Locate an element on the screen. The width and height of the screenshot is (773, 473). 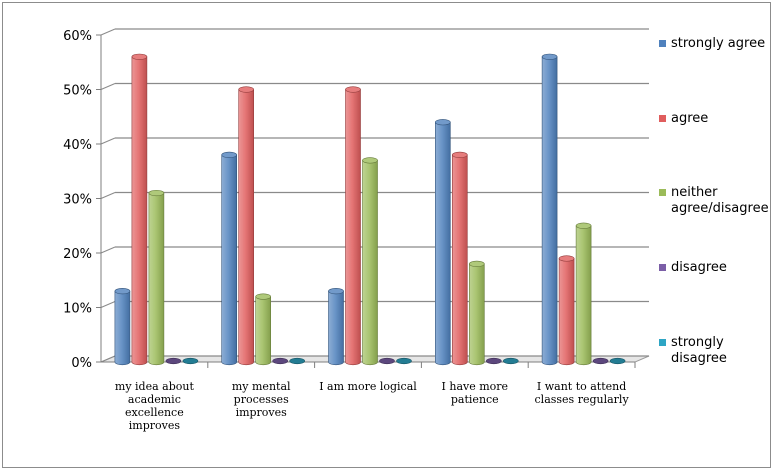
legend-label: disagree is located at coordinates (699, 267).